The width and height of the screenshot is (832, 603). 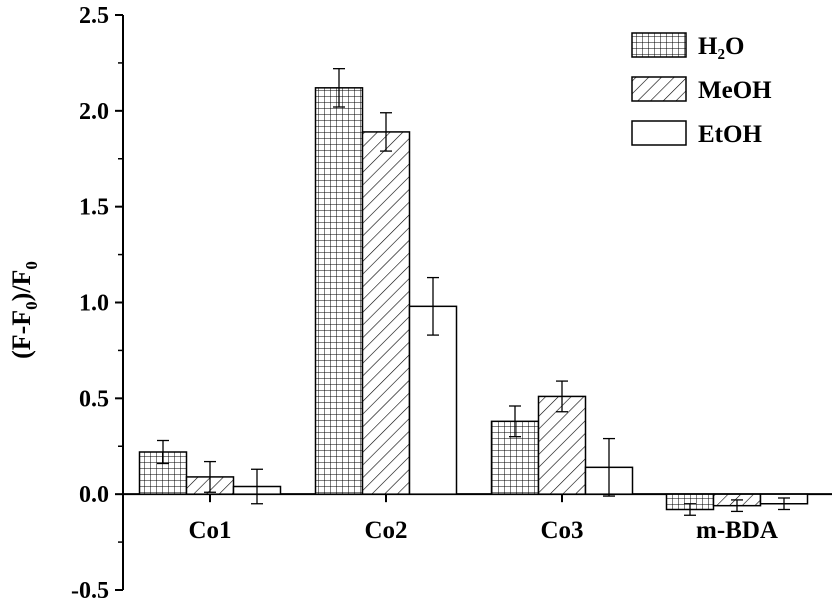 What do you see at coordinates (385, 530) in the screenshot?
I see `category-label: Co2` at bounding box center [385, 530].